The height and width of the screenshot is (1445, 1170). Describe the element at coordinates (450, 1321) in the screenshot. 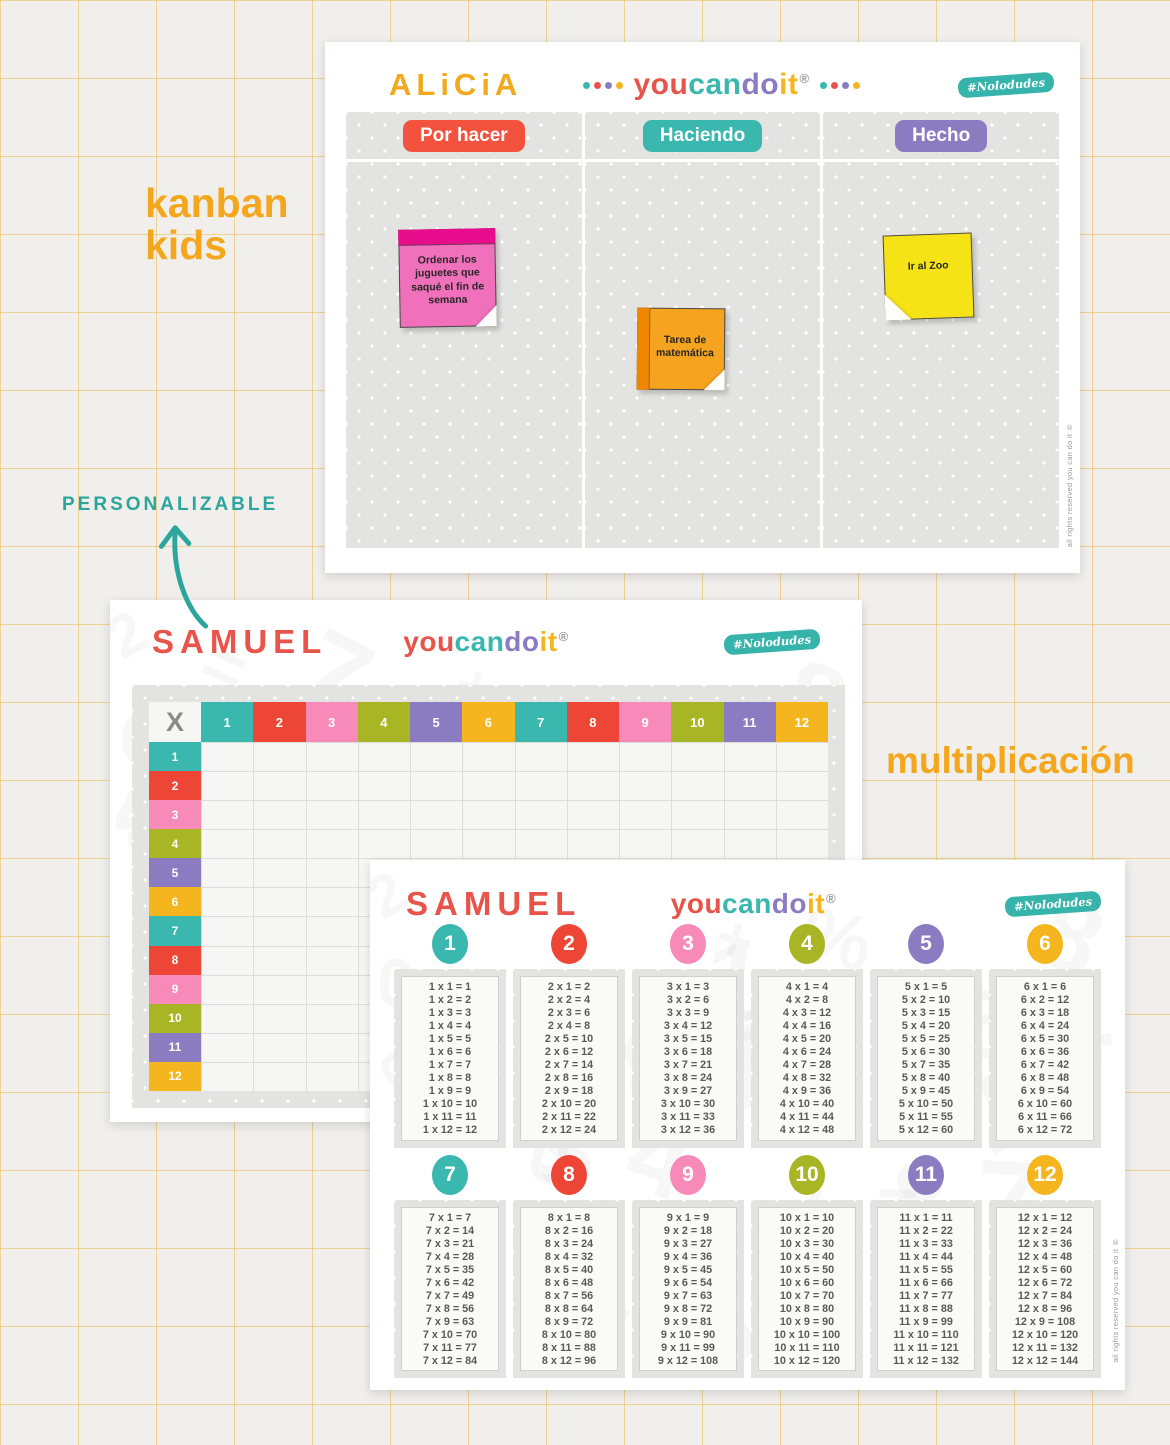

I see `table-row: 7 x 9 = 63` at that location.